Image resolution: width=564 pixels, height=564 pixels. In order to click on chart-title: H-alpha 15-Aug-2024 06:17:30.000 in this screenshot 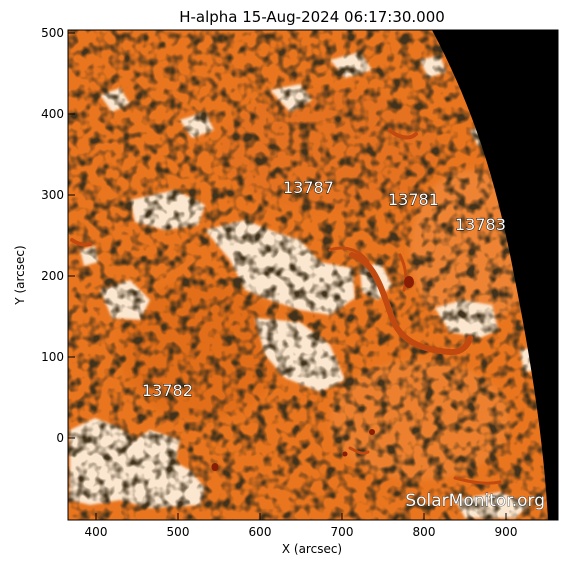, I will do `click(312, 17)`.